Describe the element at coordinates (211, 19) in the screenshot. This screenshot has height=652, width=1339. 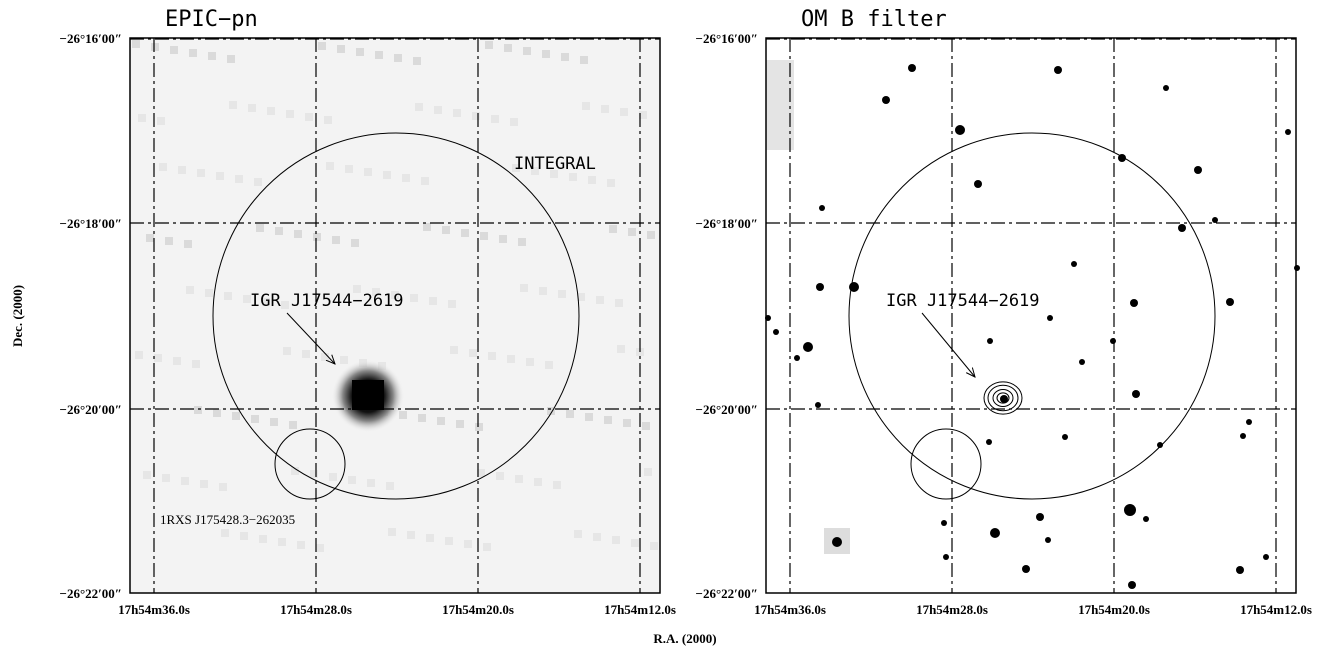
I see `panel-title: EPIC−pn` at that location.